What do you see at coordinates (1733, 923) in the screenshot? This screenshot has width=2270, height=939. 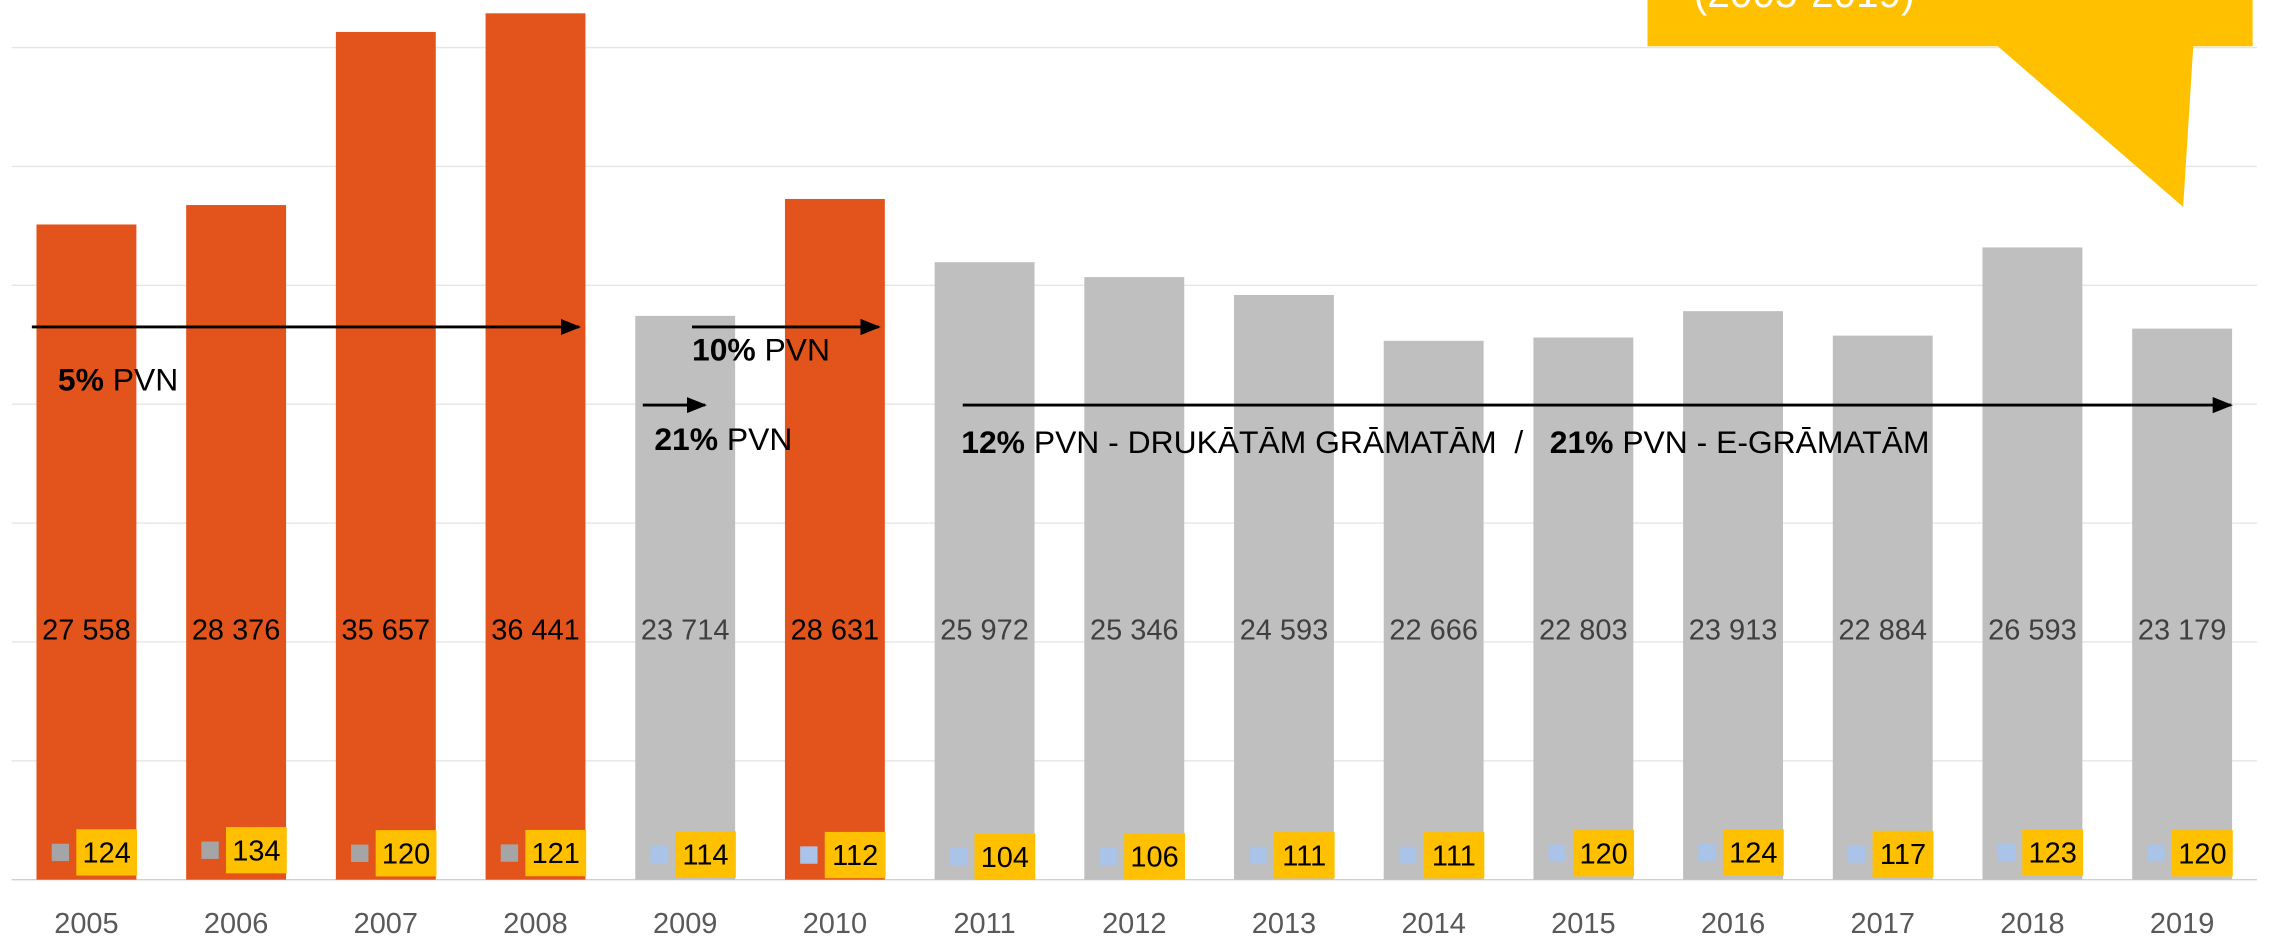 I see `x-tick-label: 2016` at bounding box center [1733, 923].